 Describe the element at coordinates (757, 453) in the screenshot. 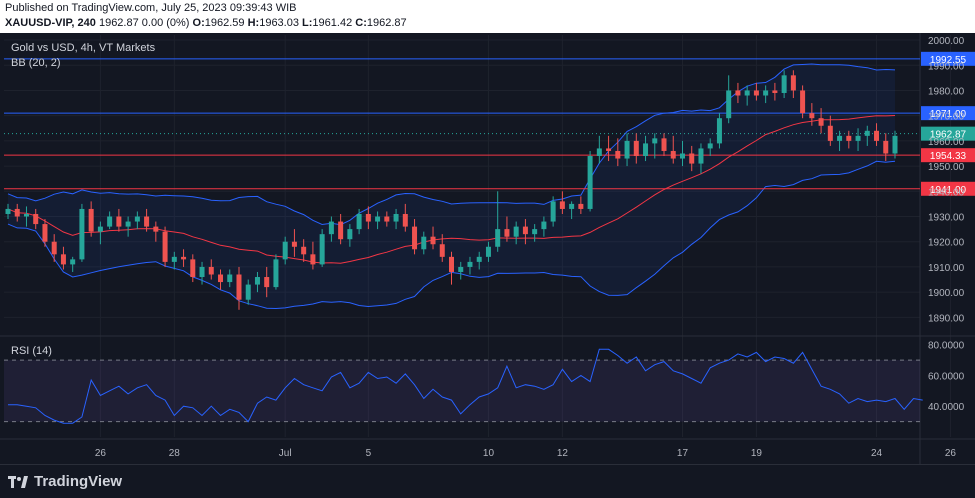

I see `time-tick-label: 19` at that location.